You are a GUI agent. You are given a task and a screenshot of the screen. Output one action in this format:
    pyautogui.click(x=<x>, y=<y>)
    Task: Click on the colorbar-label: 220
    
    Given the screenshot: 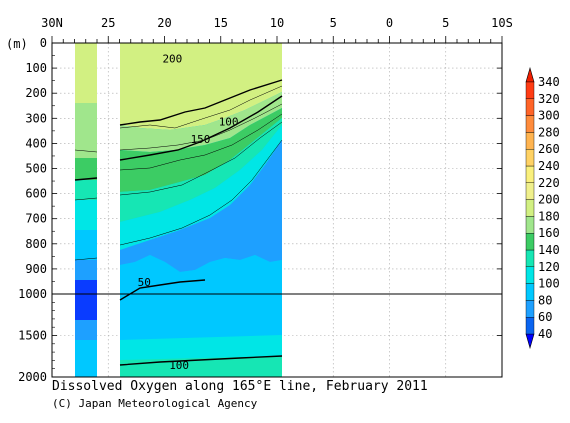 What is the action you would take?
    pyautogui.click(x=549, y=183)
    